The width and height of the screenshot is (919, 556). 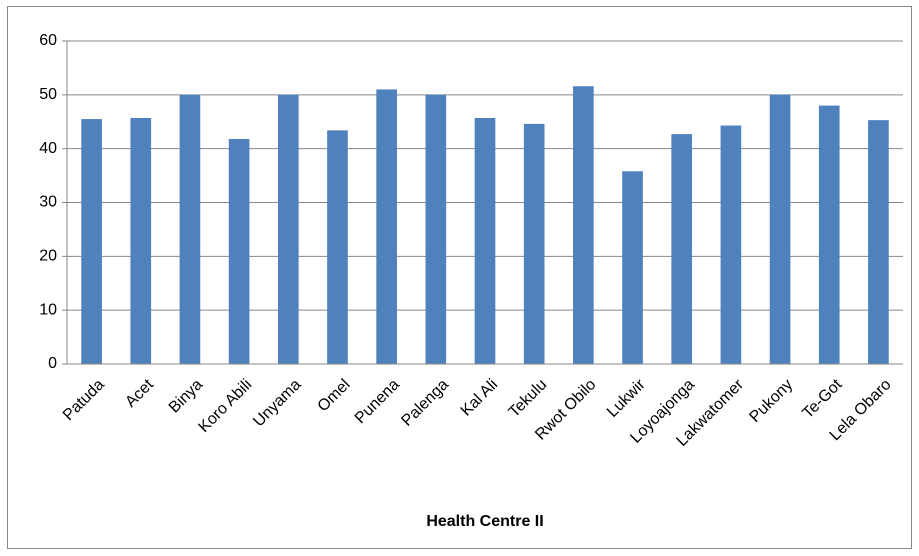 What do you see at coordinates (48, 309) in the screenshot?
I see `y-tick-label: 10` at bounding box center [48, 309].